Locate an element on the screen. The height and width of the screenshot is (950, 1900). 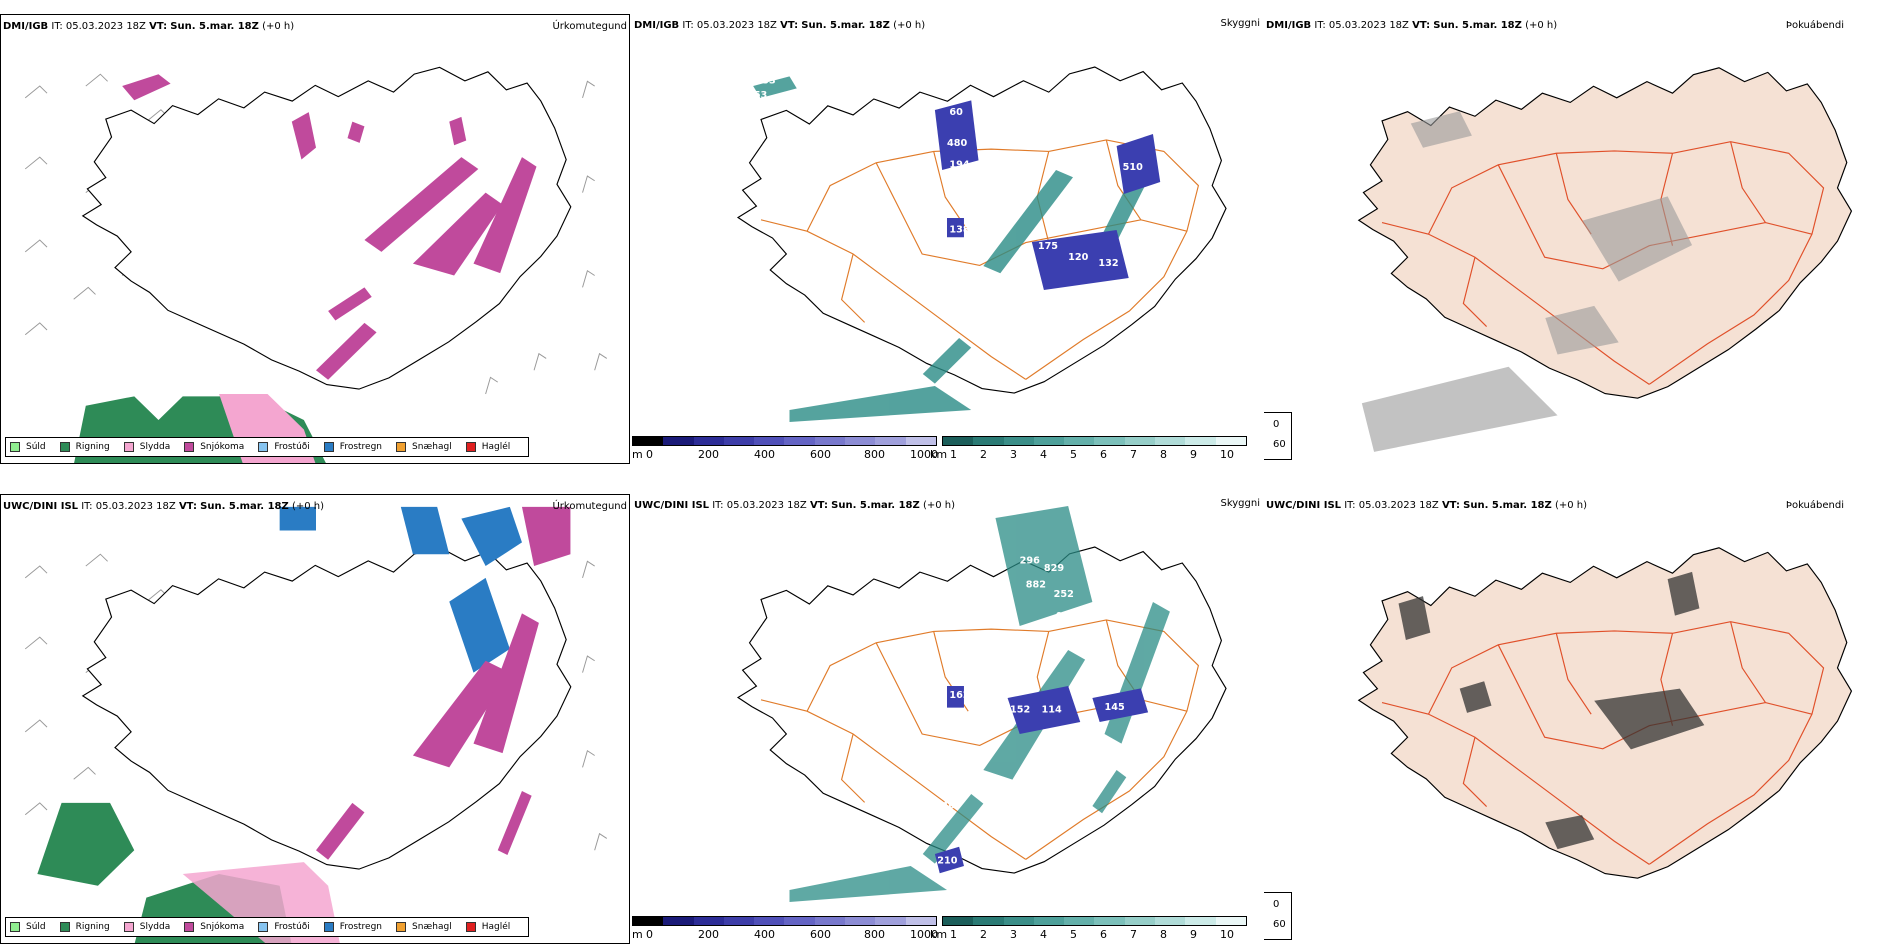
cbar-tick: 1 is located at coordinates (953, 454).